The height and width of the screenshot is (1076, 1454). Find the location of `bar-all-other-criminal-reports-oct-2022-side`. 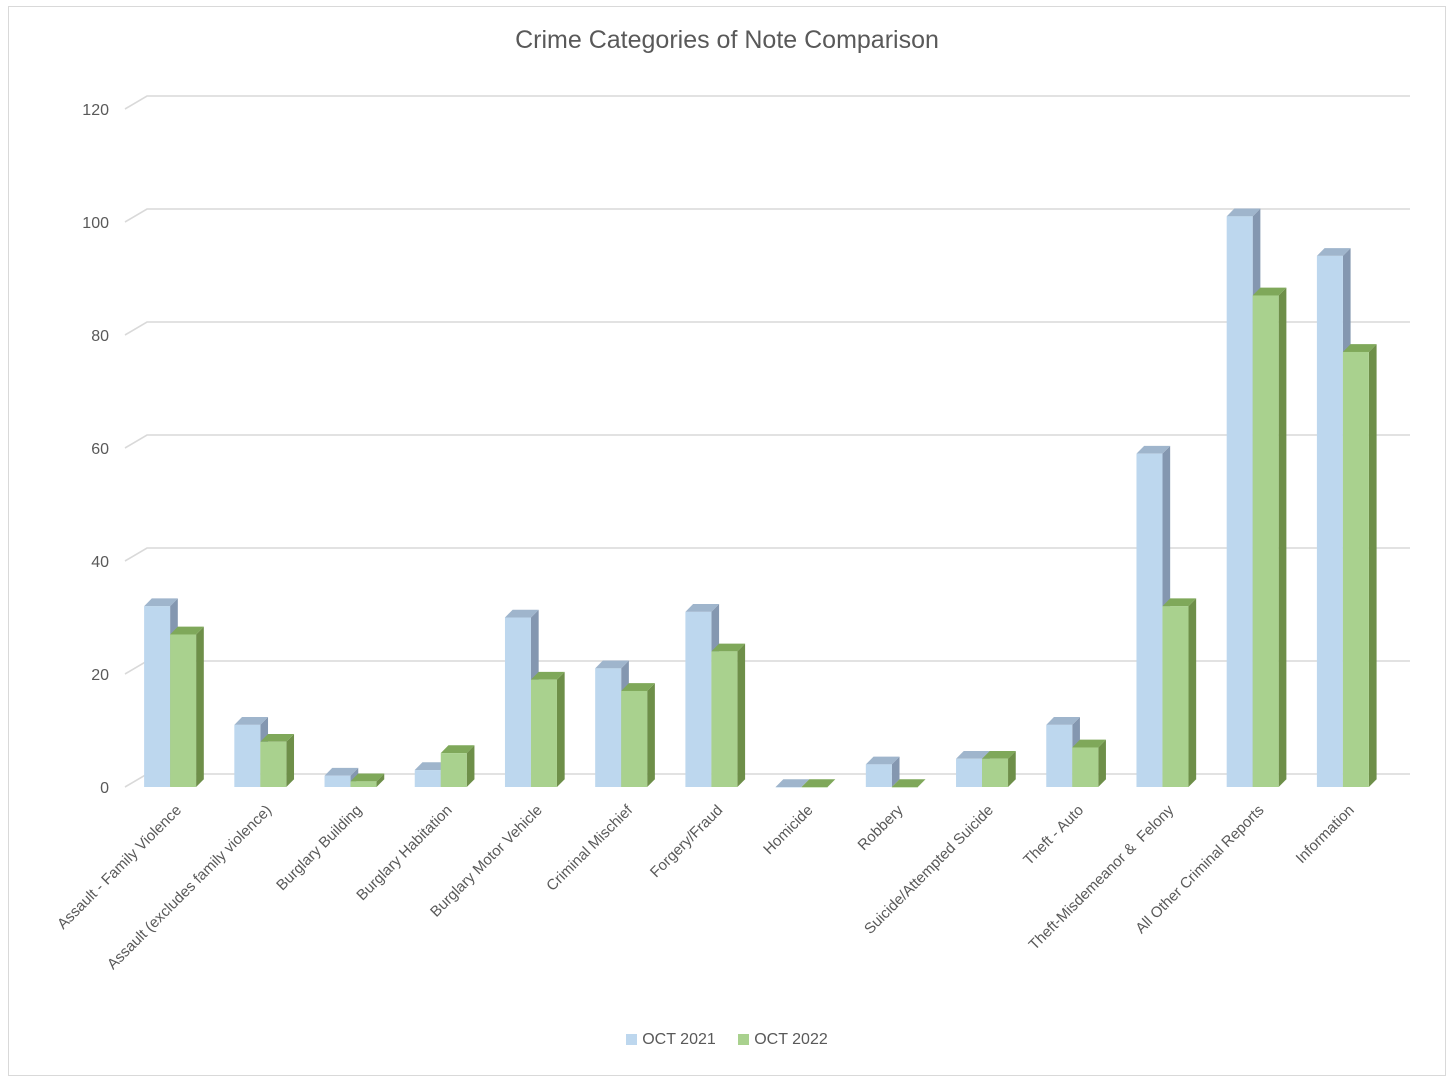

bar-all-other-criminal-reports-oct-2022-side is located at coordinates (1282, 537).